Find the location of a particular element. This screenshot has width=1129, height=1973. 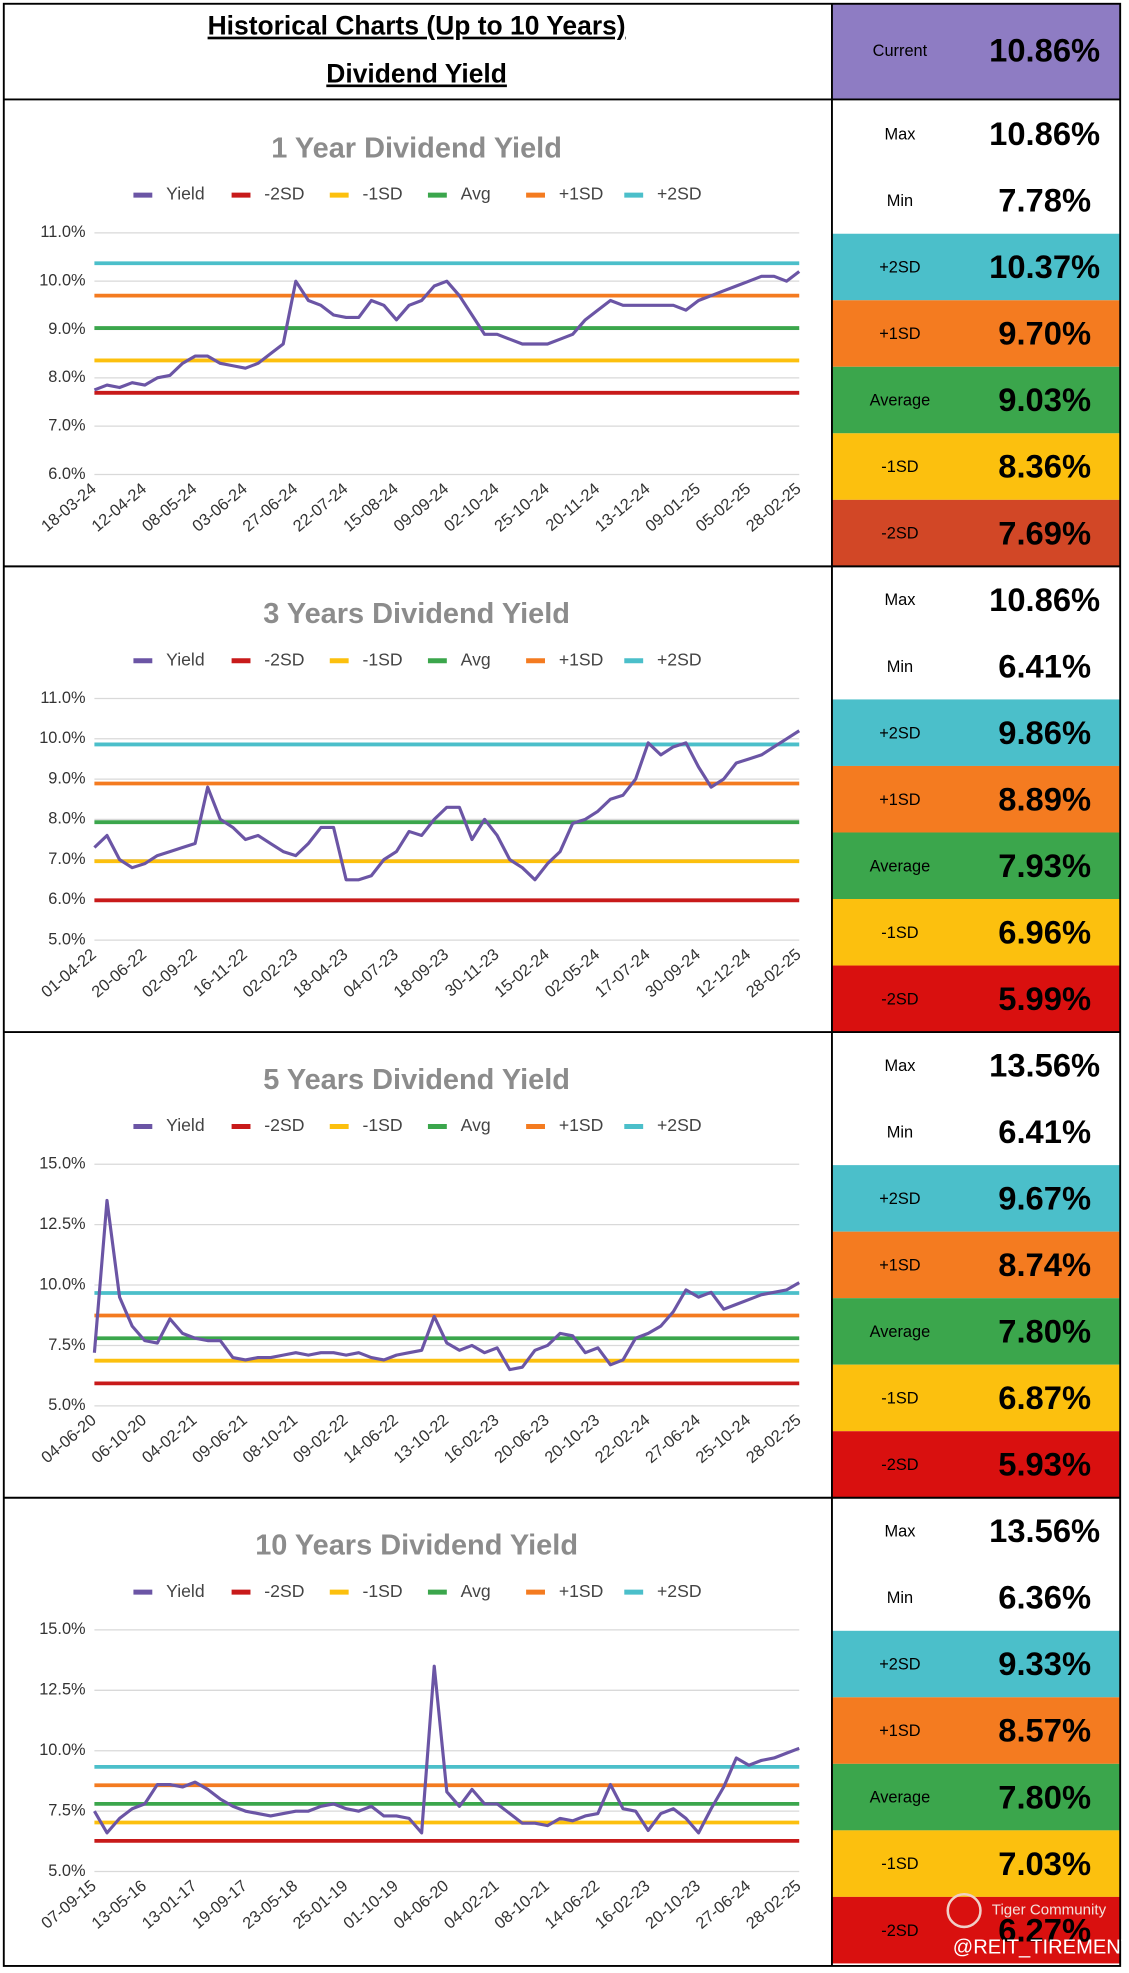

stat-value: 7.69% is located at coordinates (1044, 532).